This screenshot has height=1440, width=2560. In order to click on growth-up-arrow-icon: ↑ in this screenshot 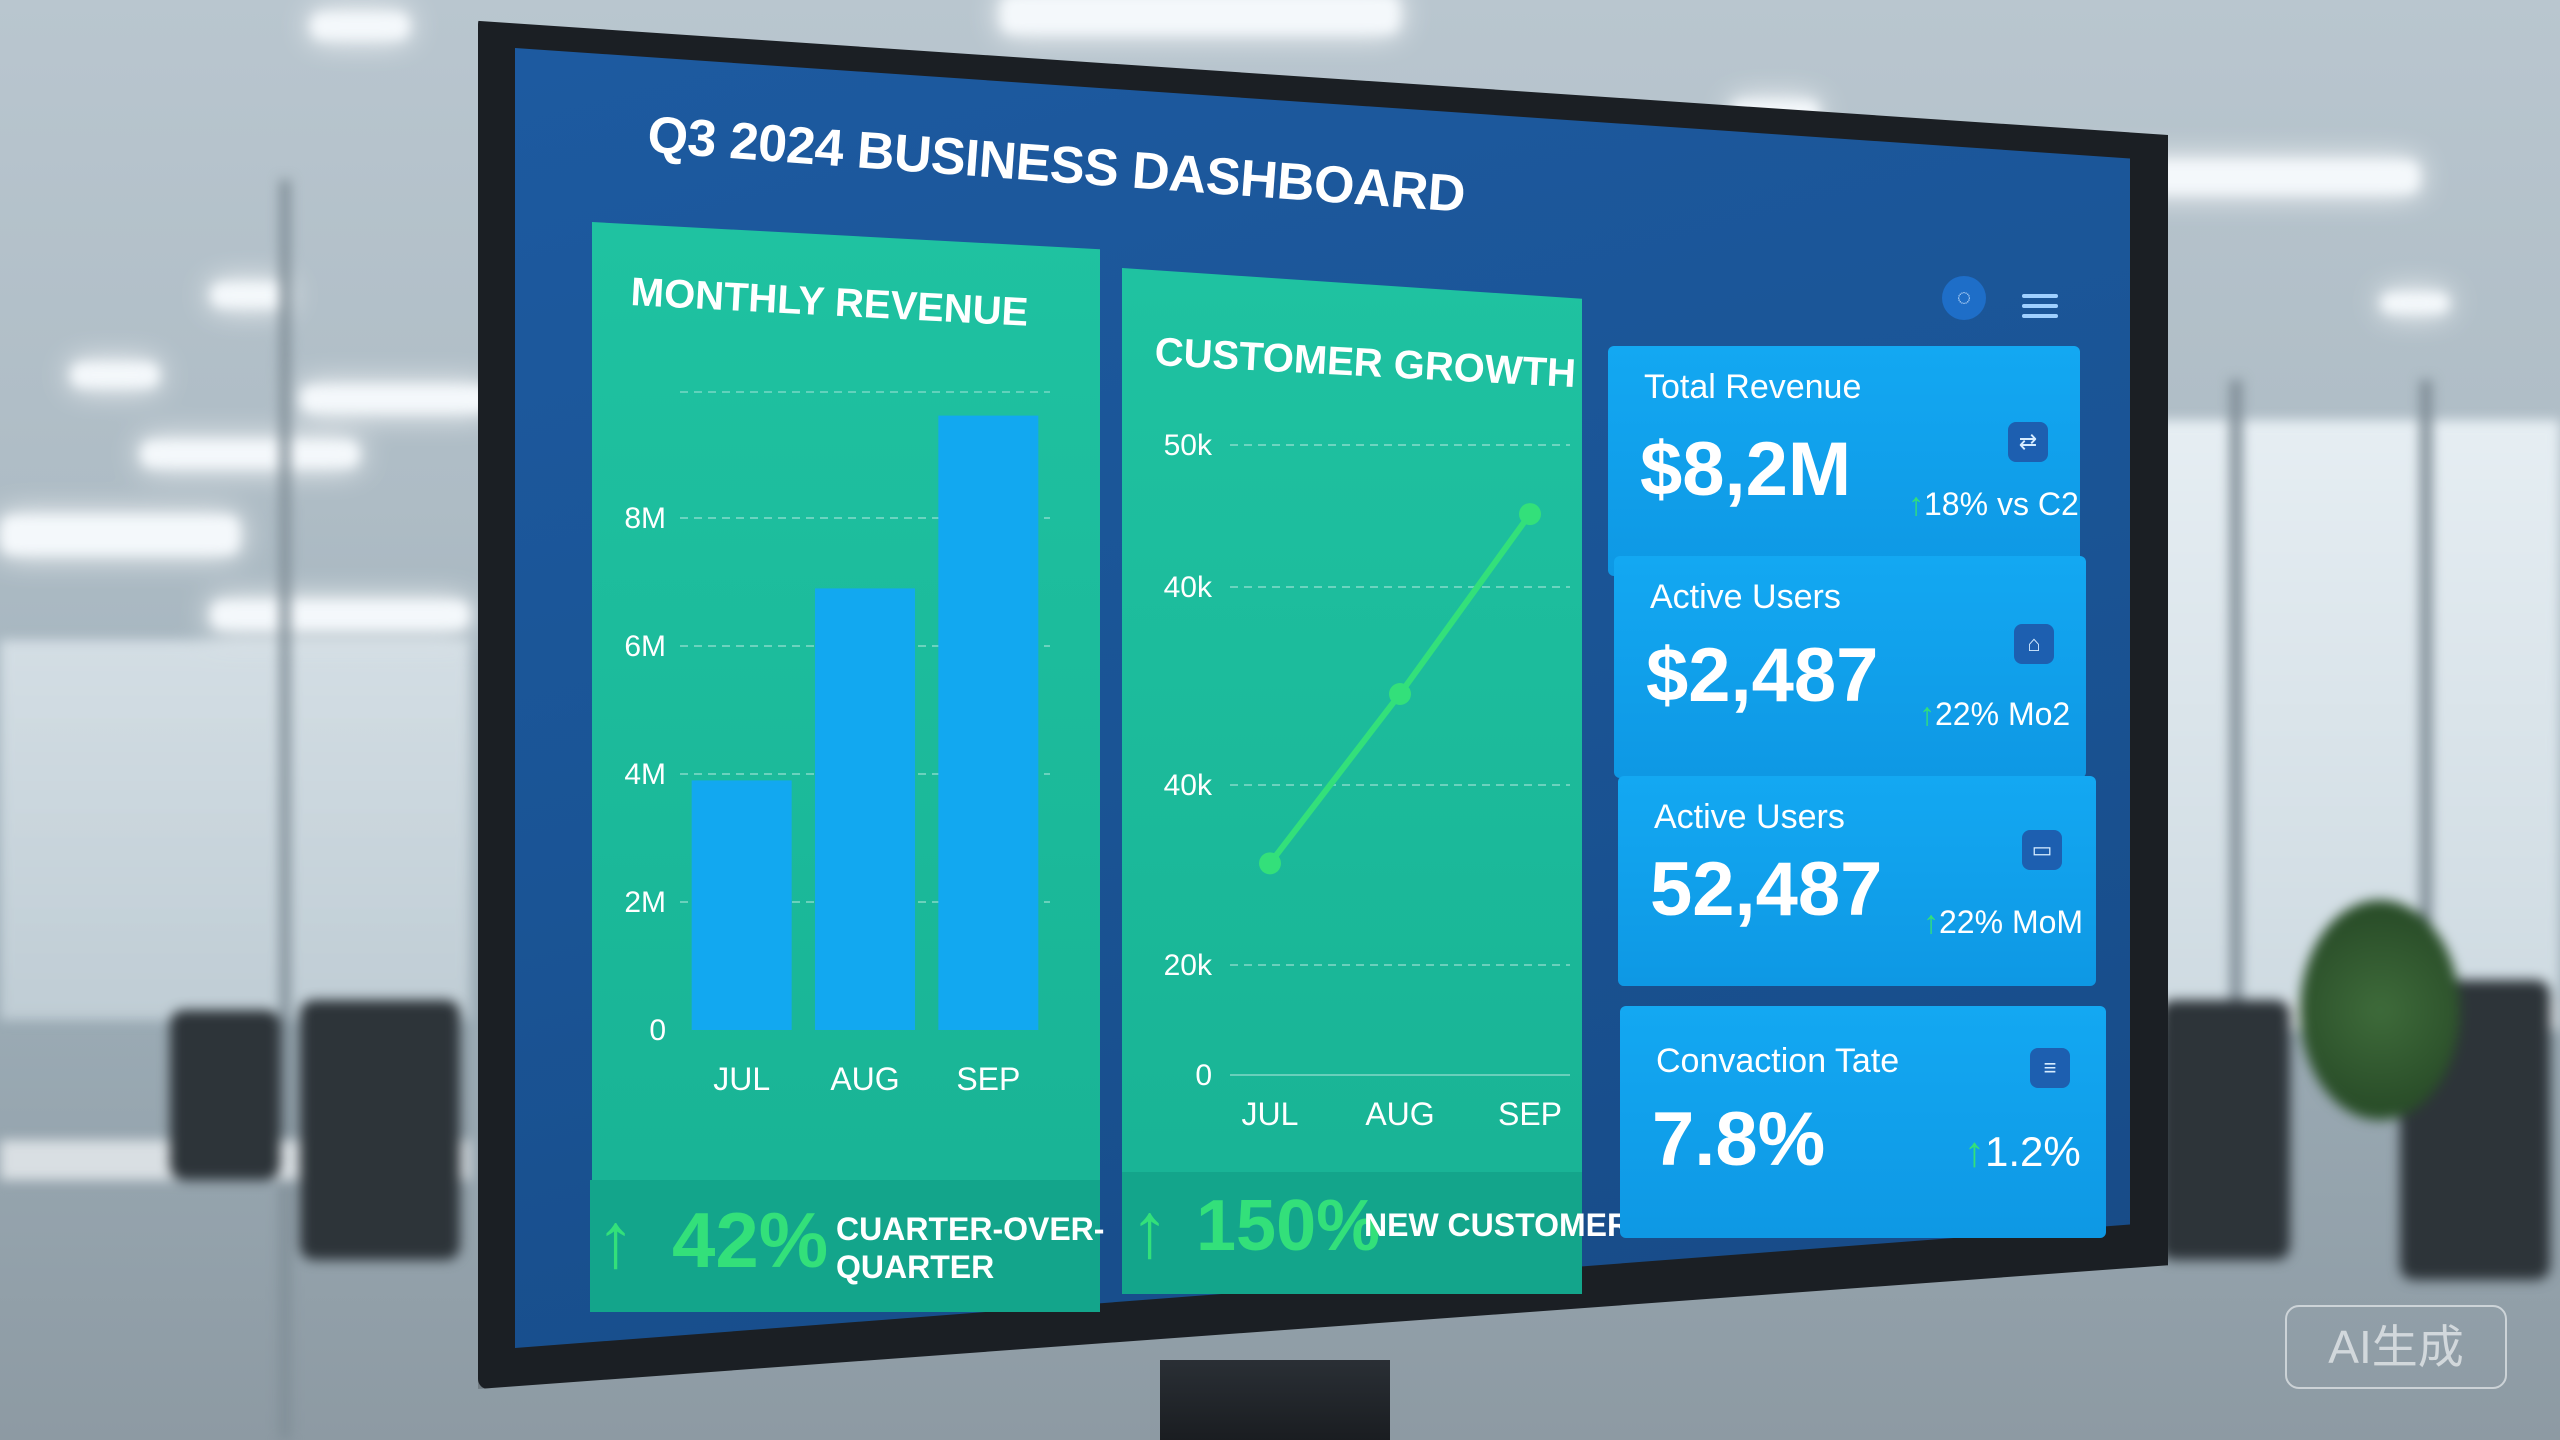, I will do `click(1149, 1230)`.